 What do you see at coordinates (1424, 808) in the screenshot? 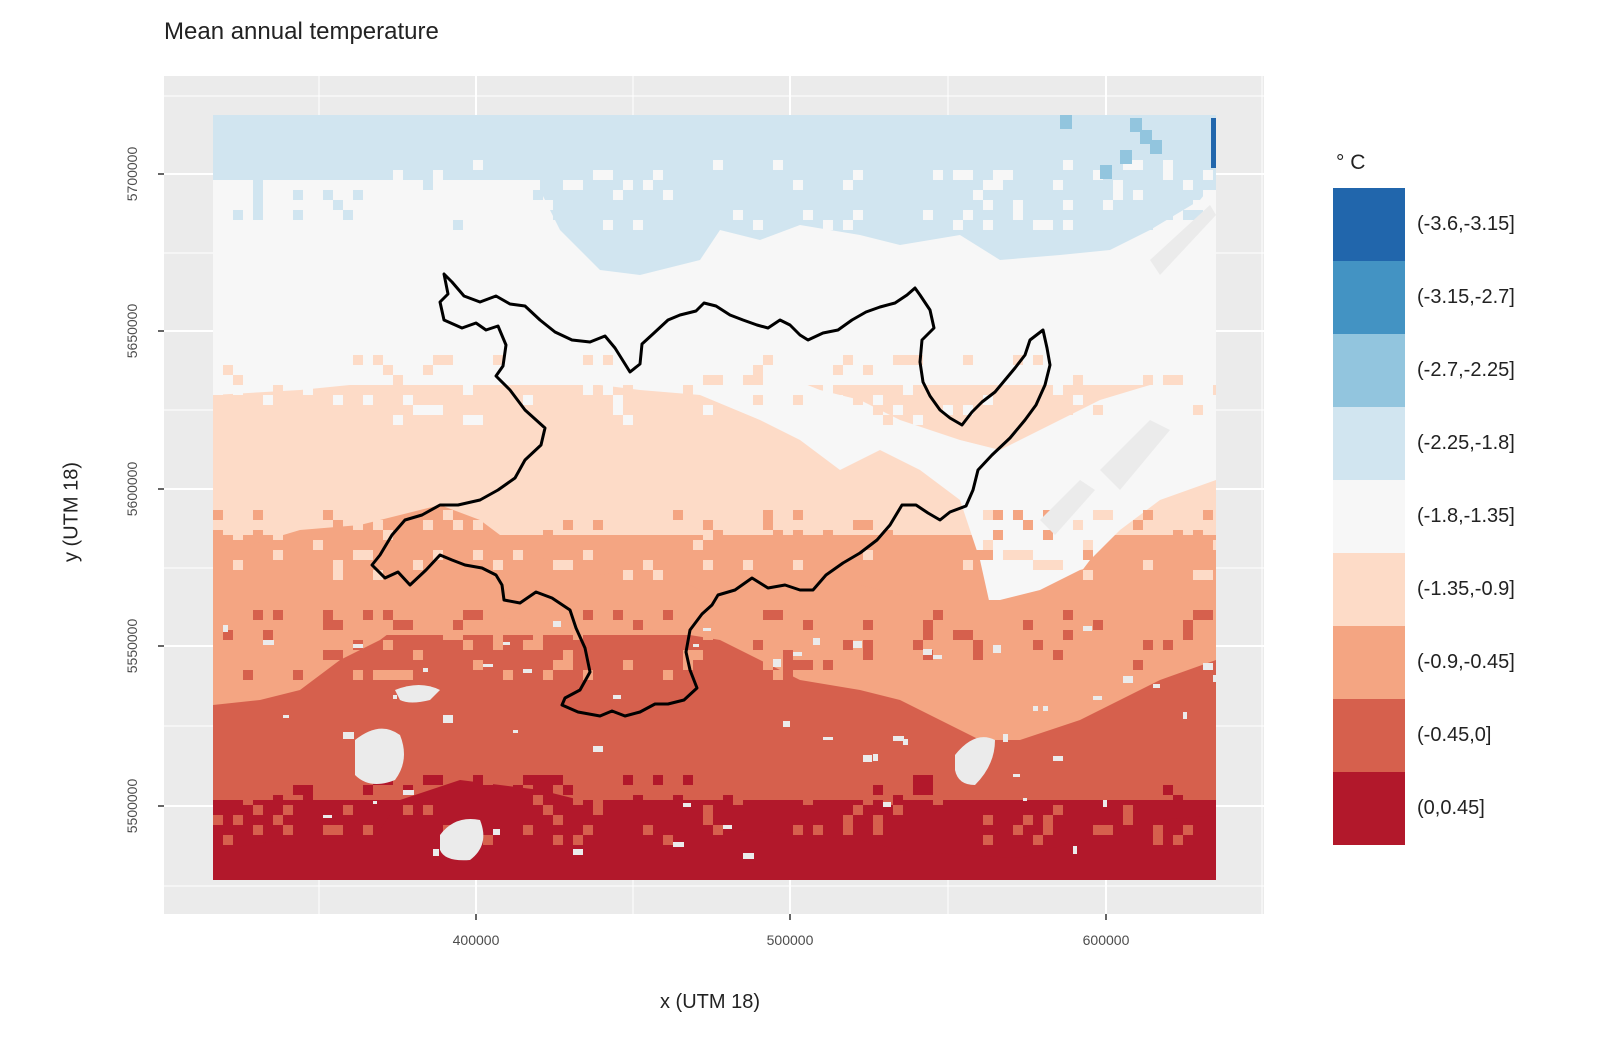
I see `legend-item: (0,0.45]` at bounding box center [1424, 808].